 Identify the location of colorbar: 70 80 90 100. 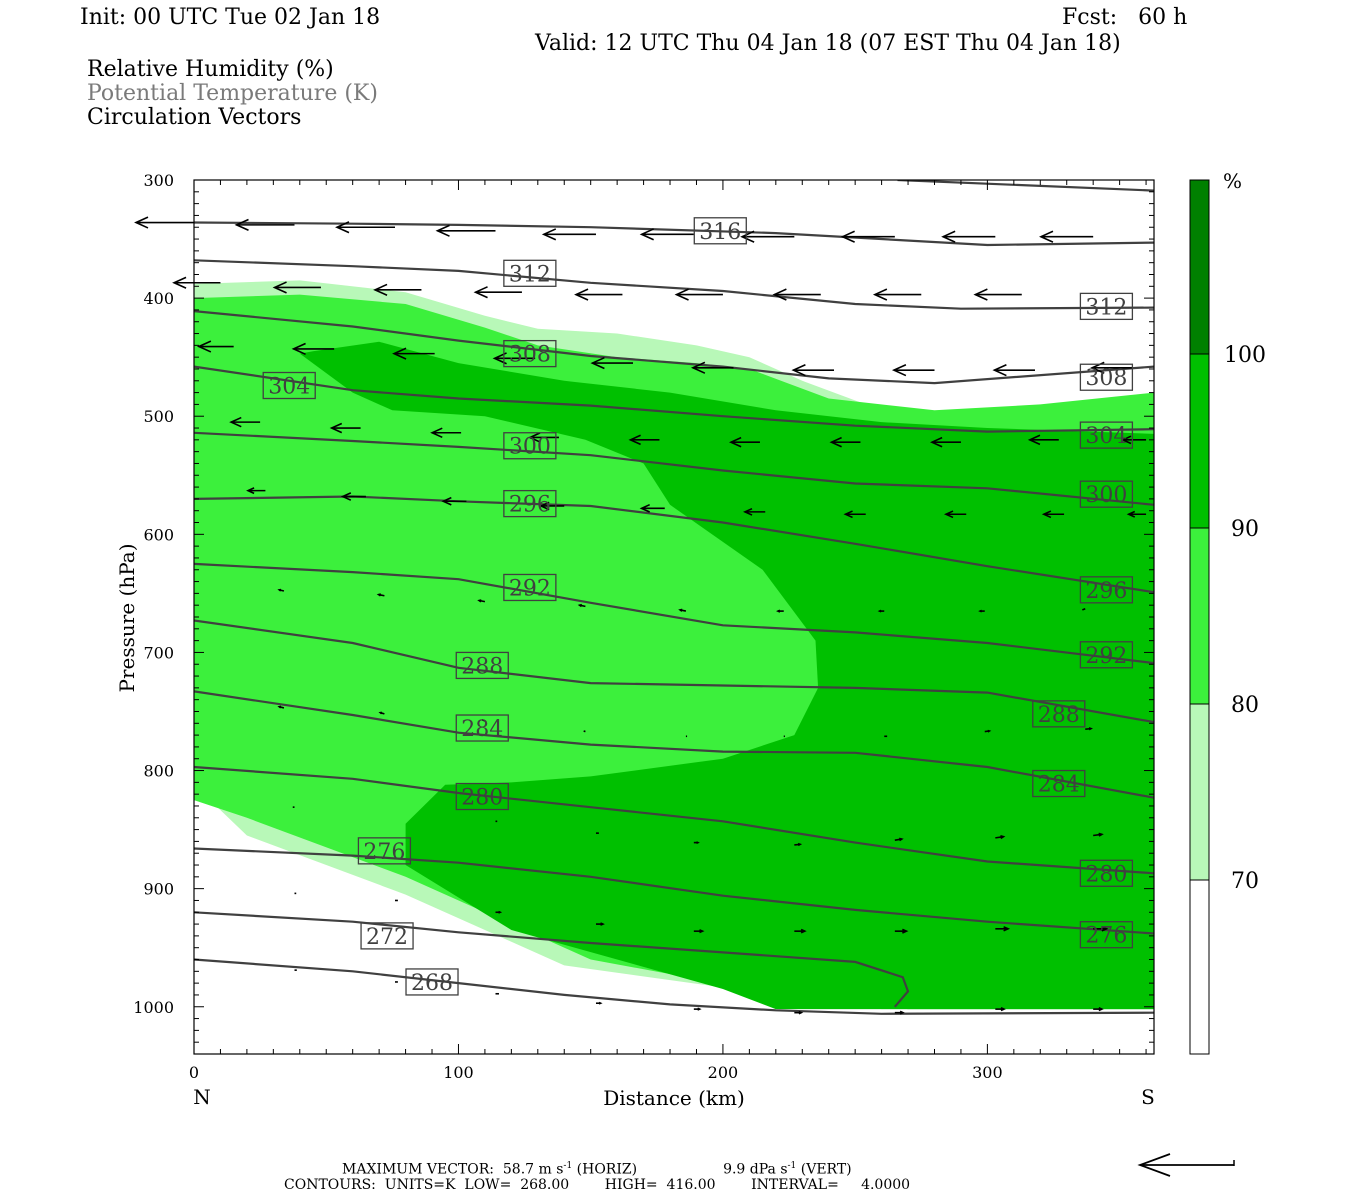
(1227, 617).